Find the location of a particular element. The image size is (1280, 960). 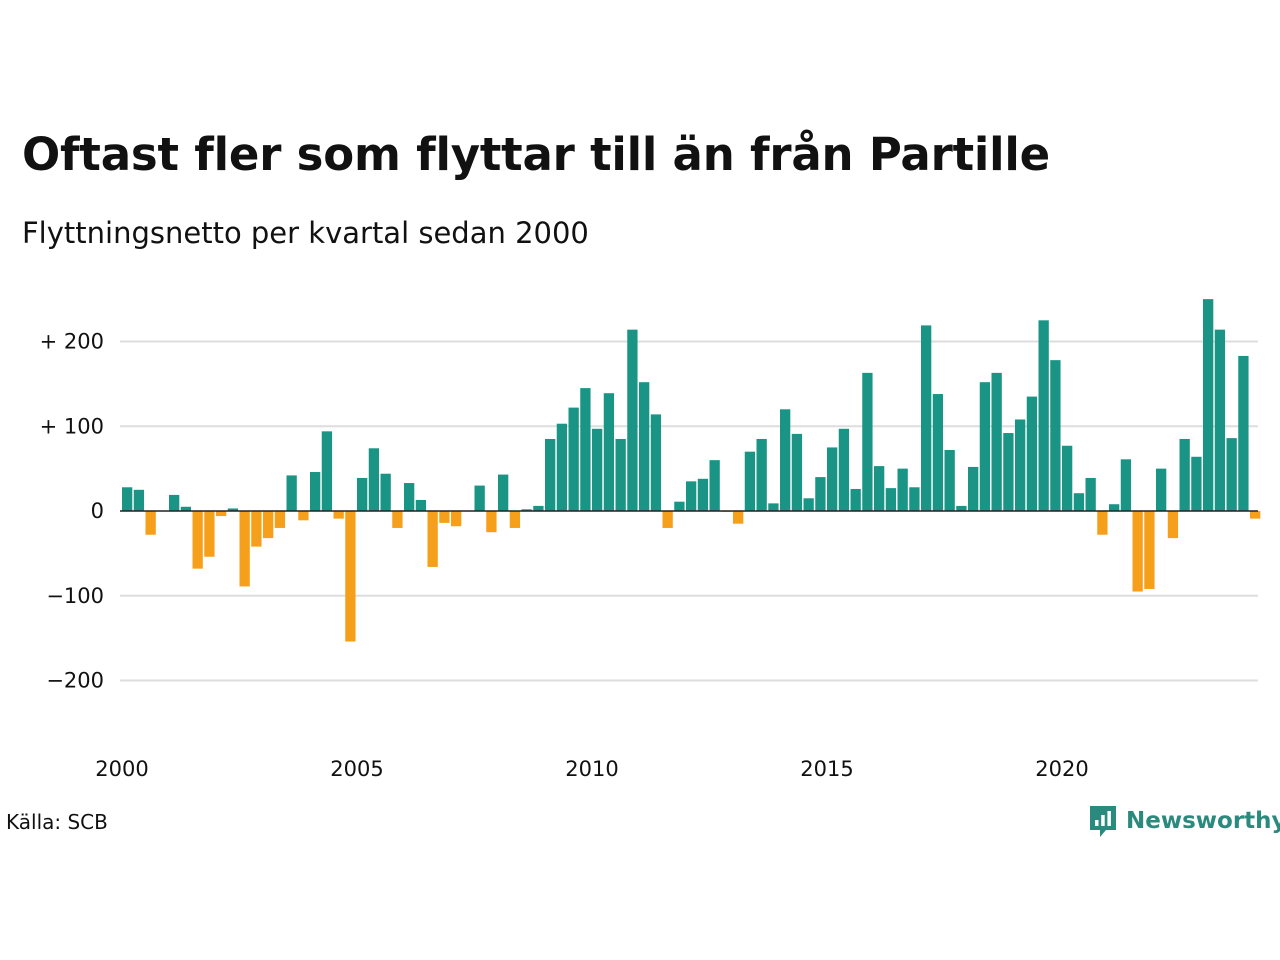

y-tick-label: + 100 is located at coordinates (72, 426).